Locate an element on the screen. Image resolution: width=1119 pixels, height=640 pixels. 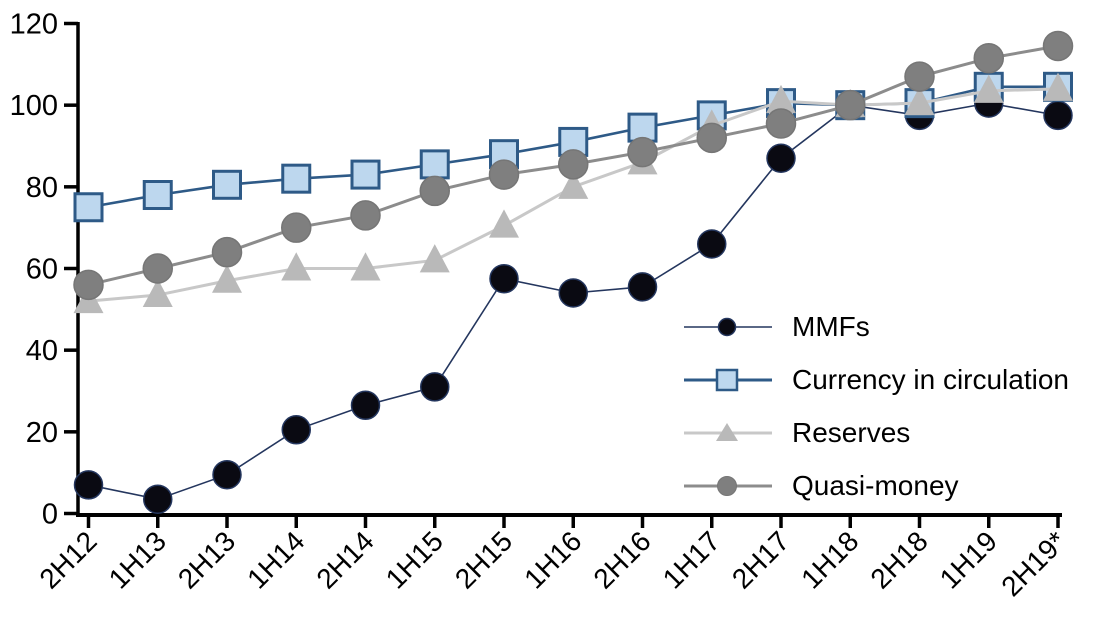
quasi-money-line-marker-icon is located at coordinates (728, 485).